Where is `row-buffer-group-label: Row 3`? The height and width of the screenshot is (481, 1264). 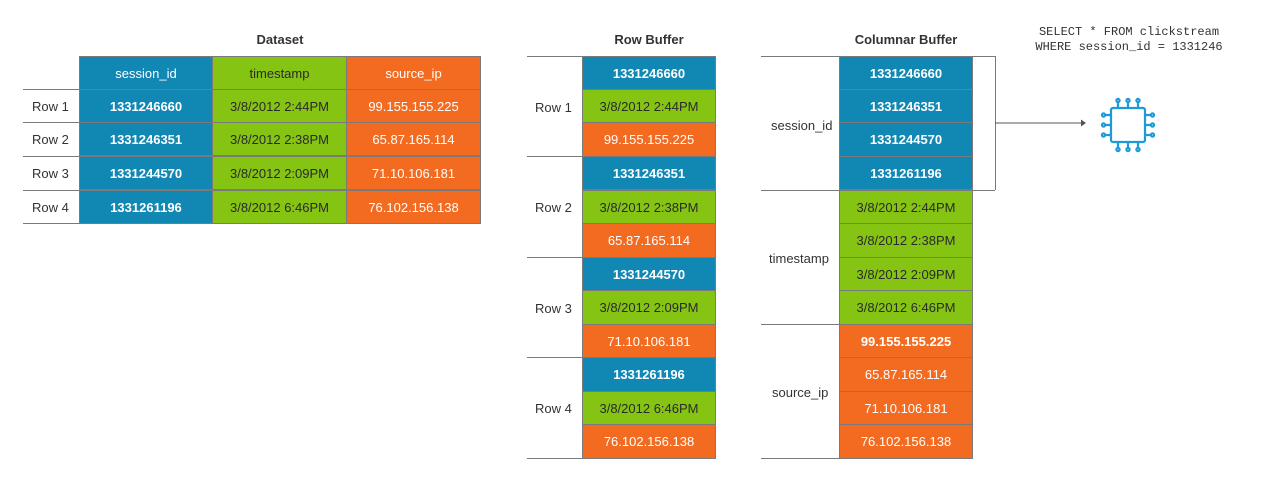 row-buffer-group-label: Row 3 is located at coordinates (553, 308).